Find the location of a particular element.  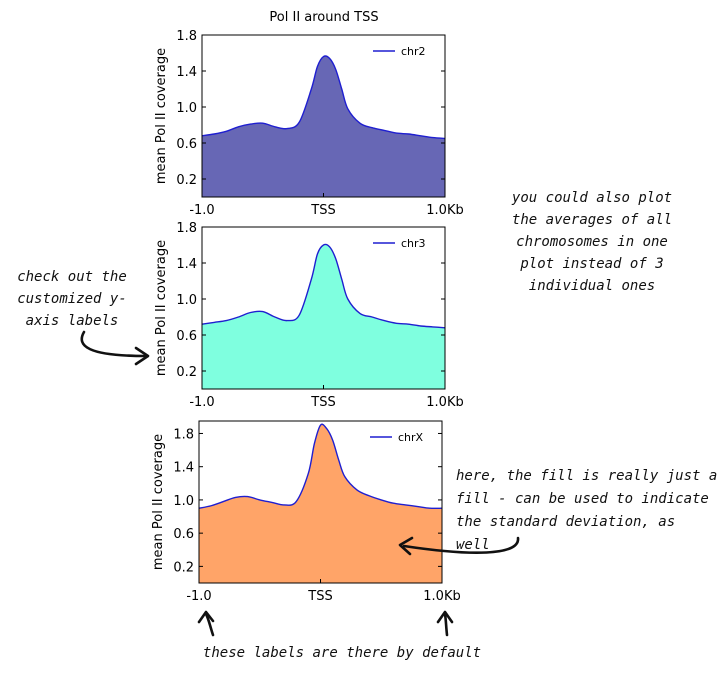

figure-title: Pol II around TSS is located at coordinates (323, 17).